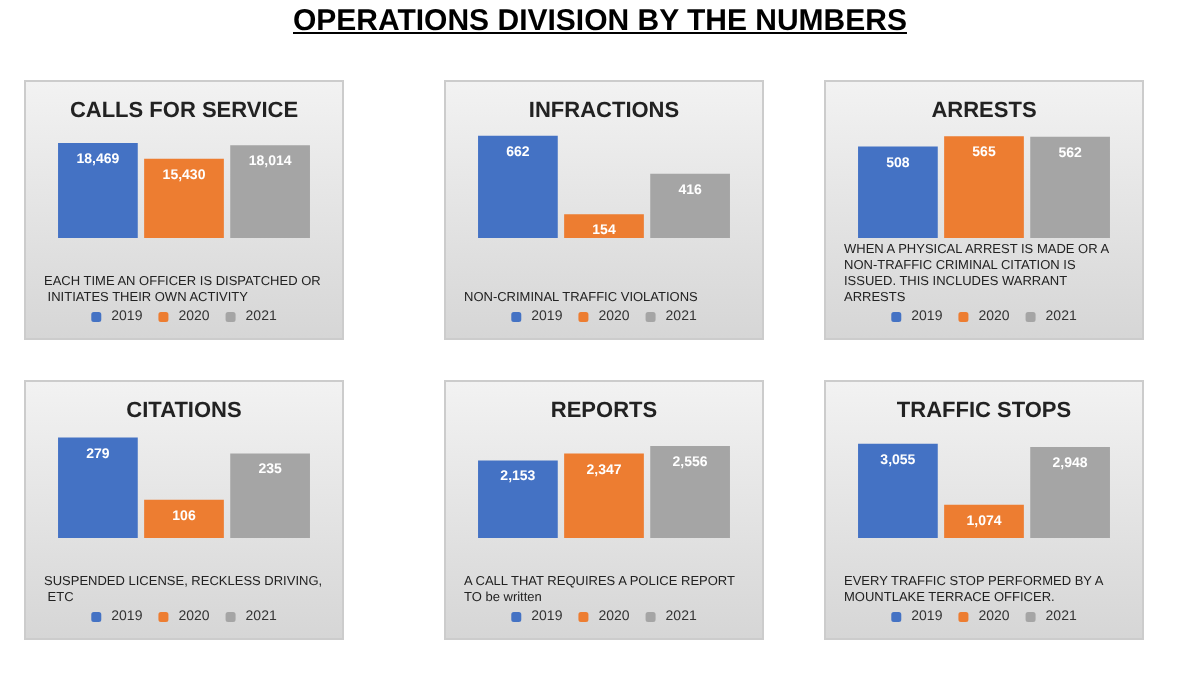 Image resolution: width=1200 pixels, height=682 pixels. I want to click on chart-title: REPORTS, so click(604, 411).